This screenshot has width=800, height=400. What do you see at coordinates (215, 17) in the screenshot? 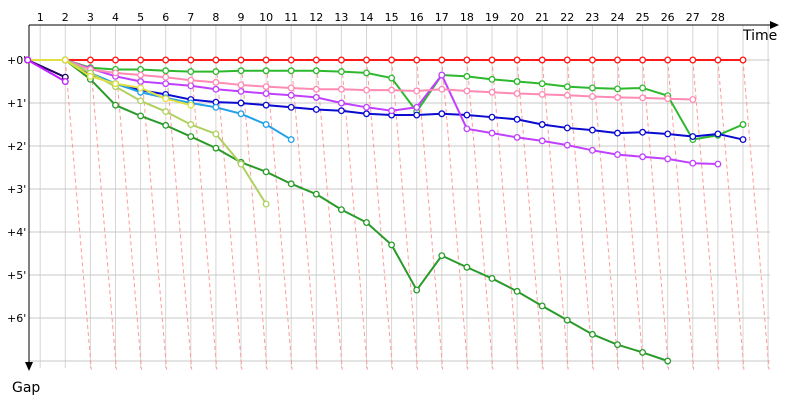
I see `x-tick-label: 8` at bounding box center [215, 17].